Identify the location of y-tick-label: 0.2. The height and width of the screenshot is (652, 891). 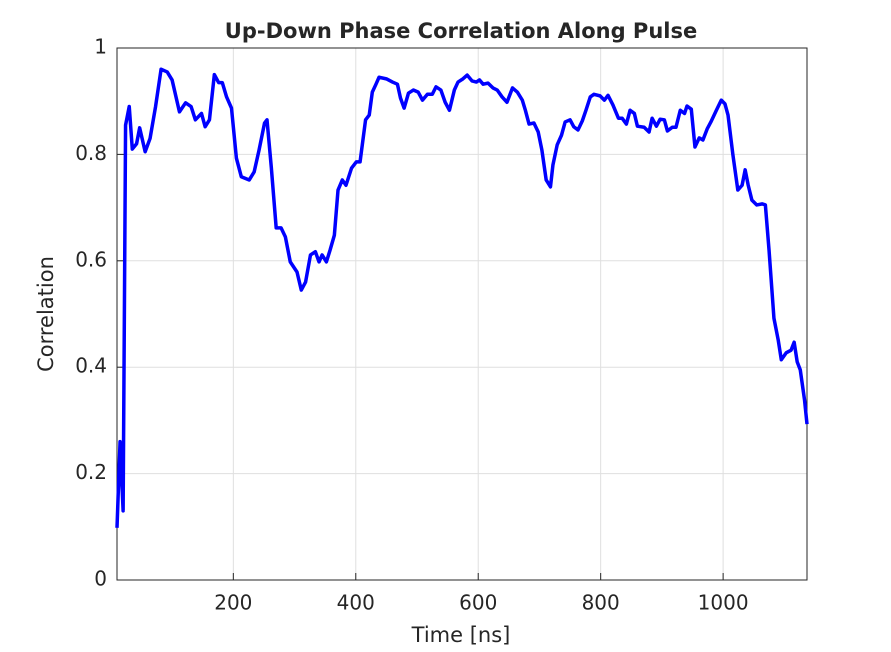
(91, 472).